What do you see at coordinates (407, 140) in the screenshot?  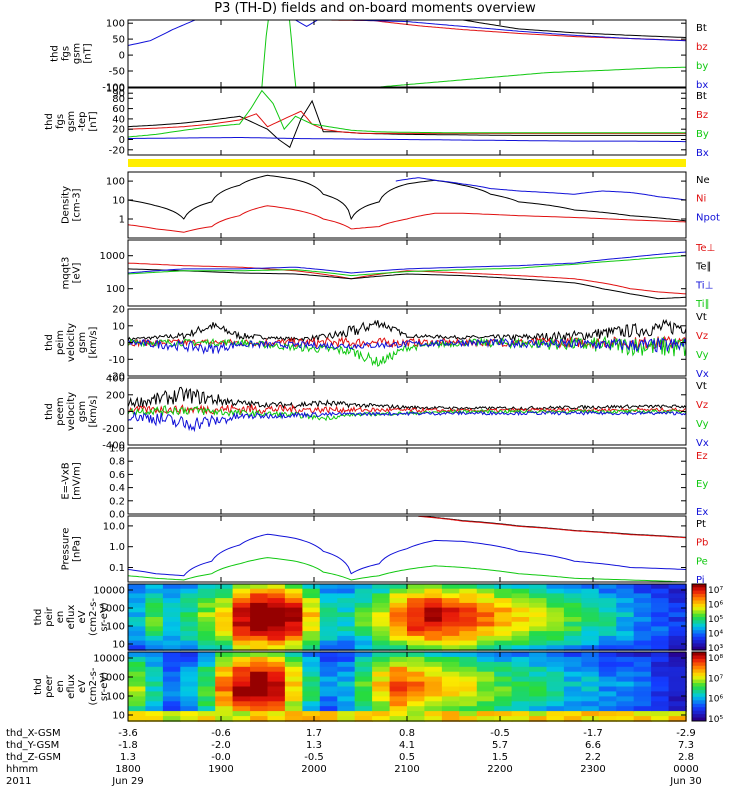 I see `series-line-Bx` at bounding box center [407, 140].